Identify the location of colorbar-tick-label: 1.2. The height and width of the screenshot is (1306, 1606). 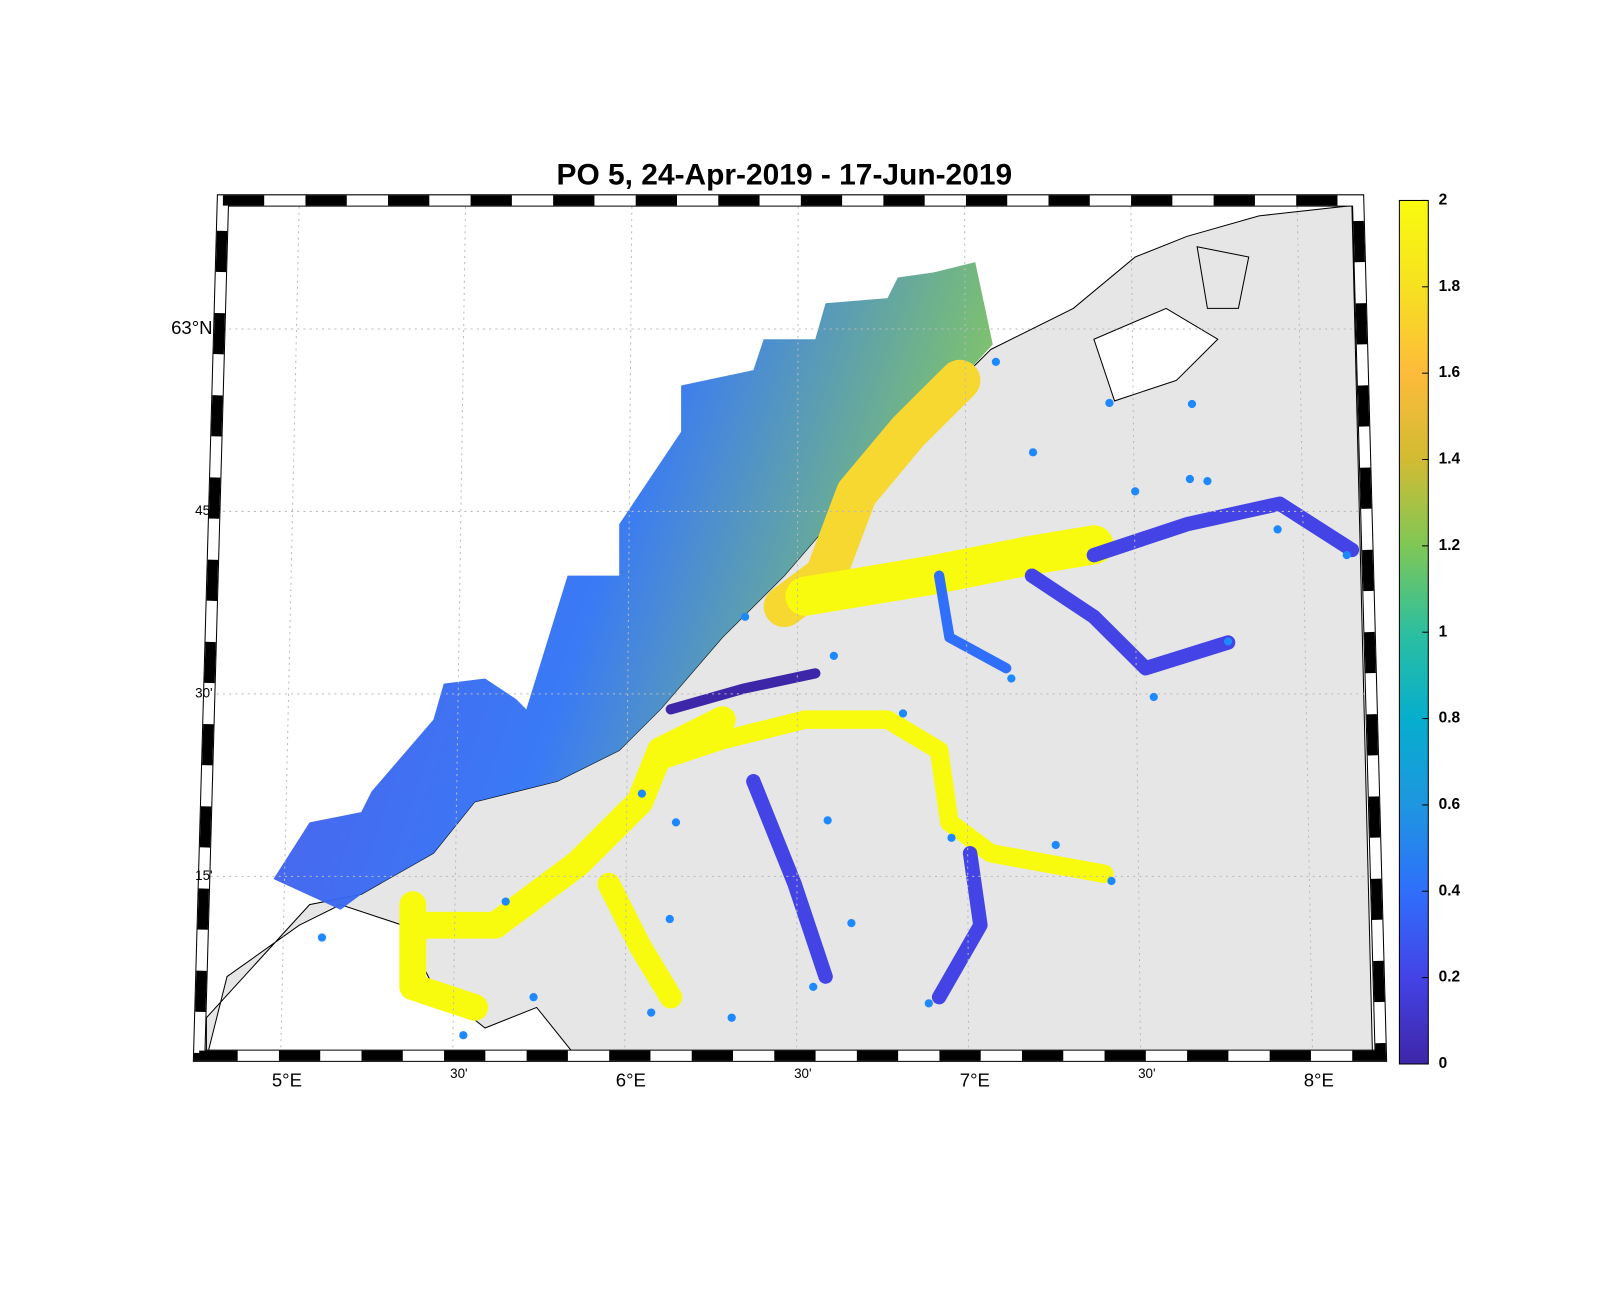
(1450, 545).